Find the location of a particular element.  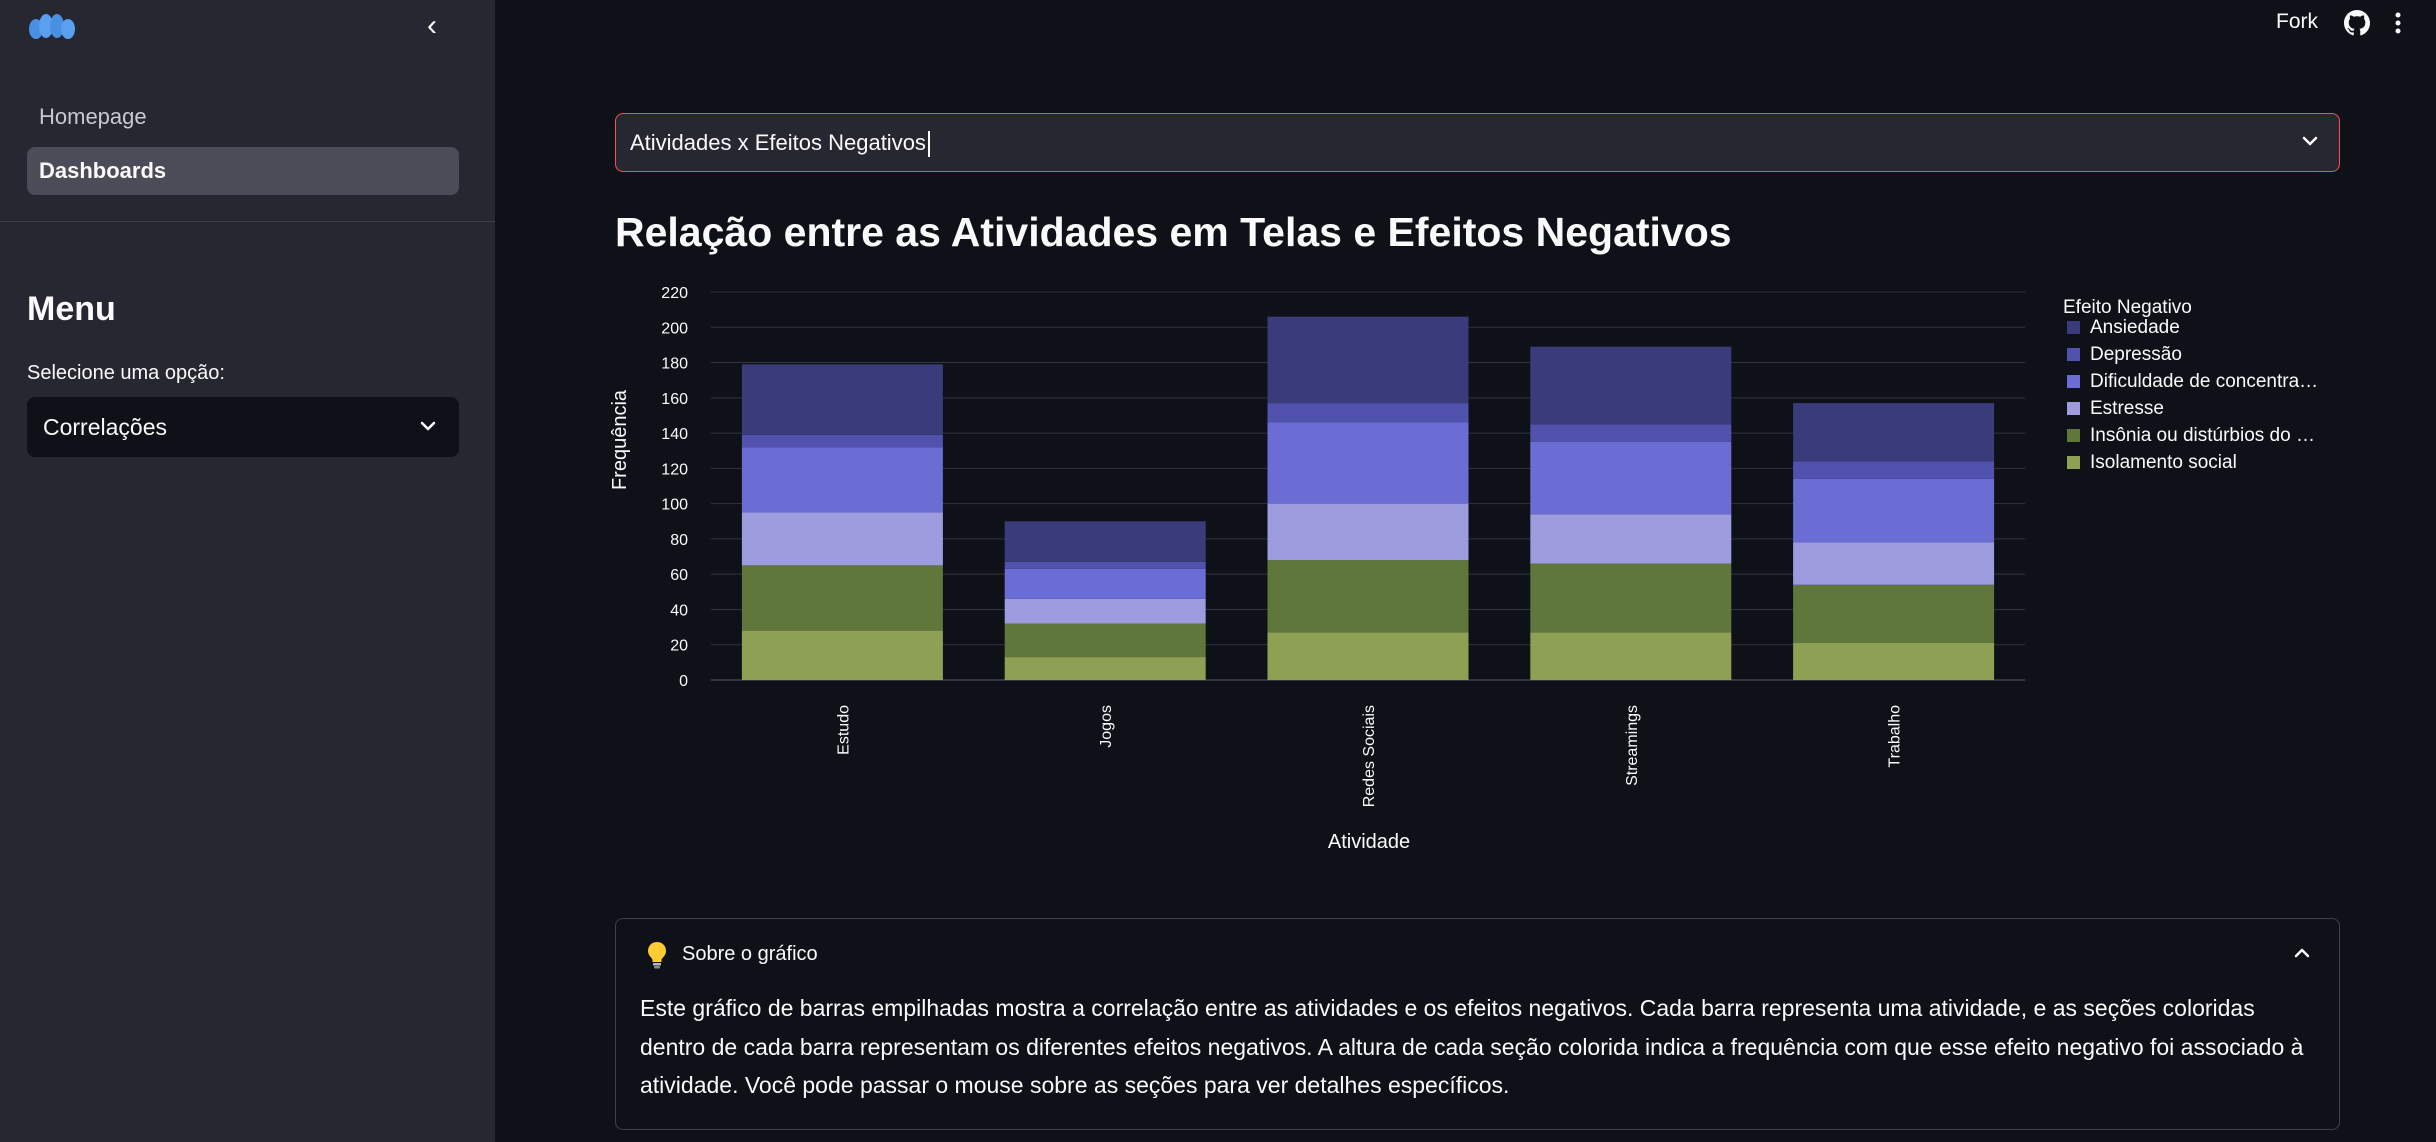

bar-segment: Trabalho · Depressão: 10 is located at coordinates (1894, 470).